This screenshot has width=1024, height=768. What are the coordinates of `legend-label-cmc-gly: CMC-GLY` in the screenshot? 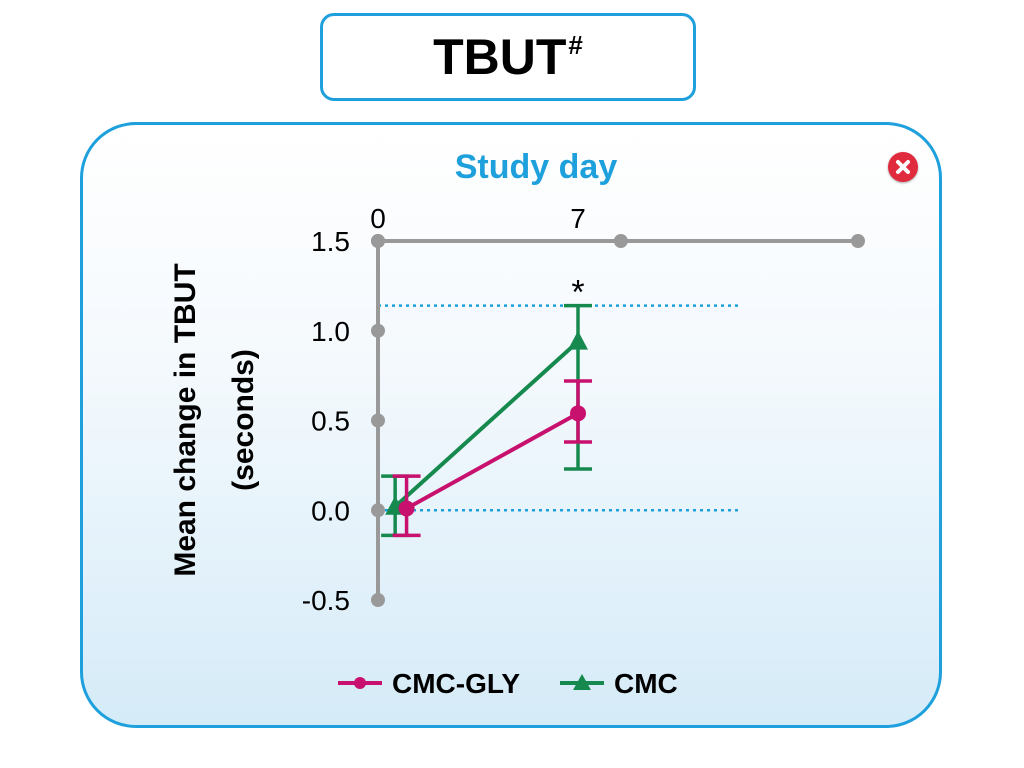 It's located at (456, 683).